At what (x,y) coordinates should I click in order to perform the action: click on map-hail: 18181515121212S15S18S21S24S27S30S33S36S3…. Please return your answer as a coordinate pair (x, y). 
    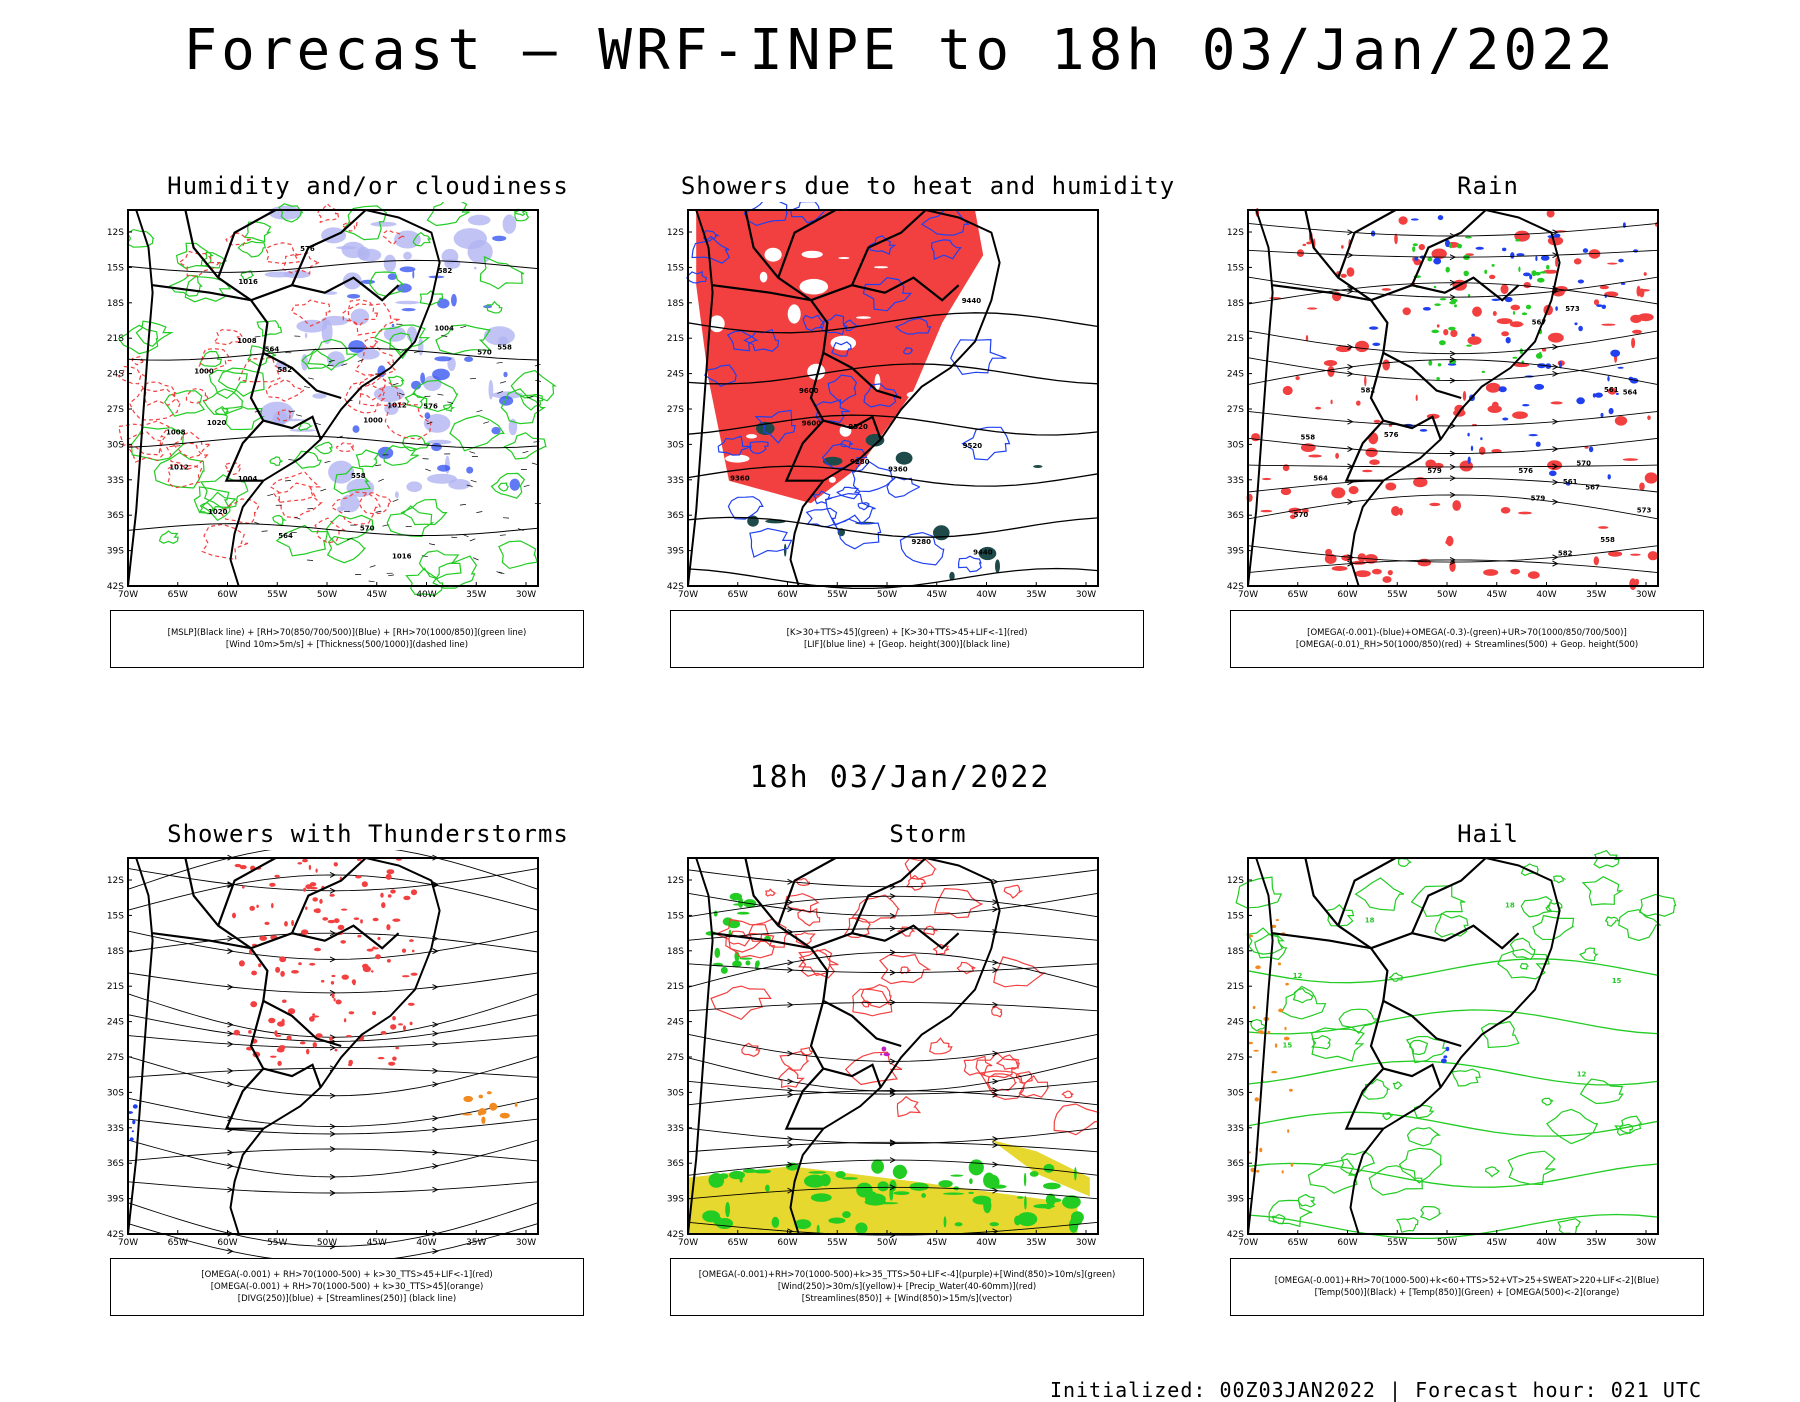
    Looking at the image, I should click on (1468, 1055).